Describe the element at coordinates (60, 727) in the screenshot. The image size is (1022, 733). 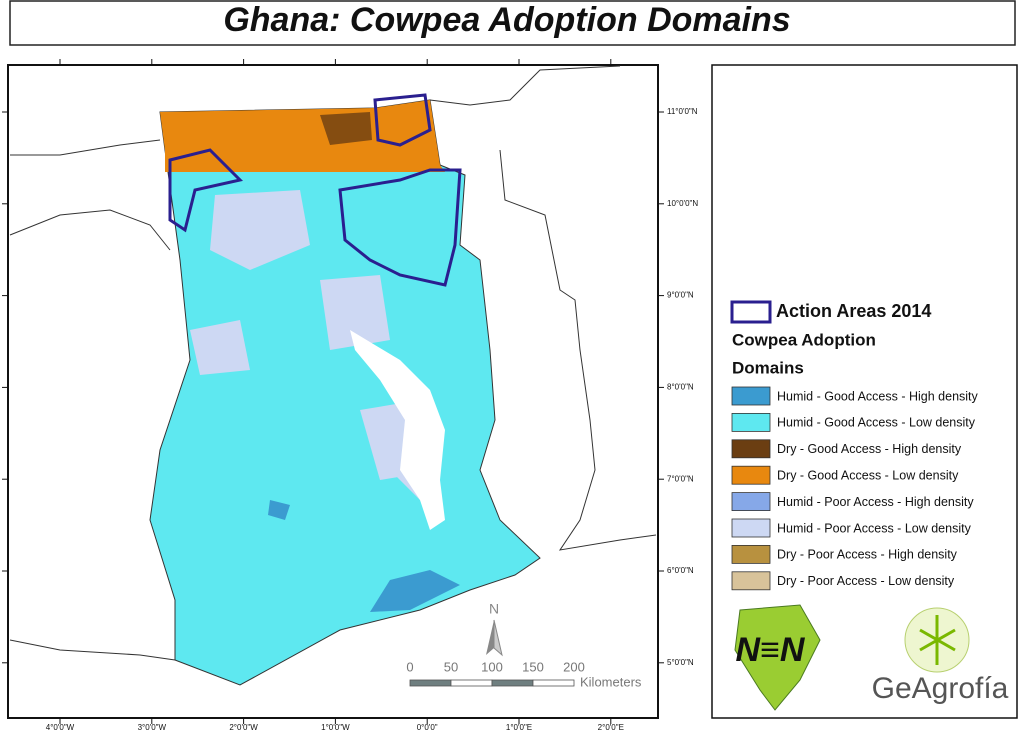
I see `longitude-label: 4°0'0"W` at that location.